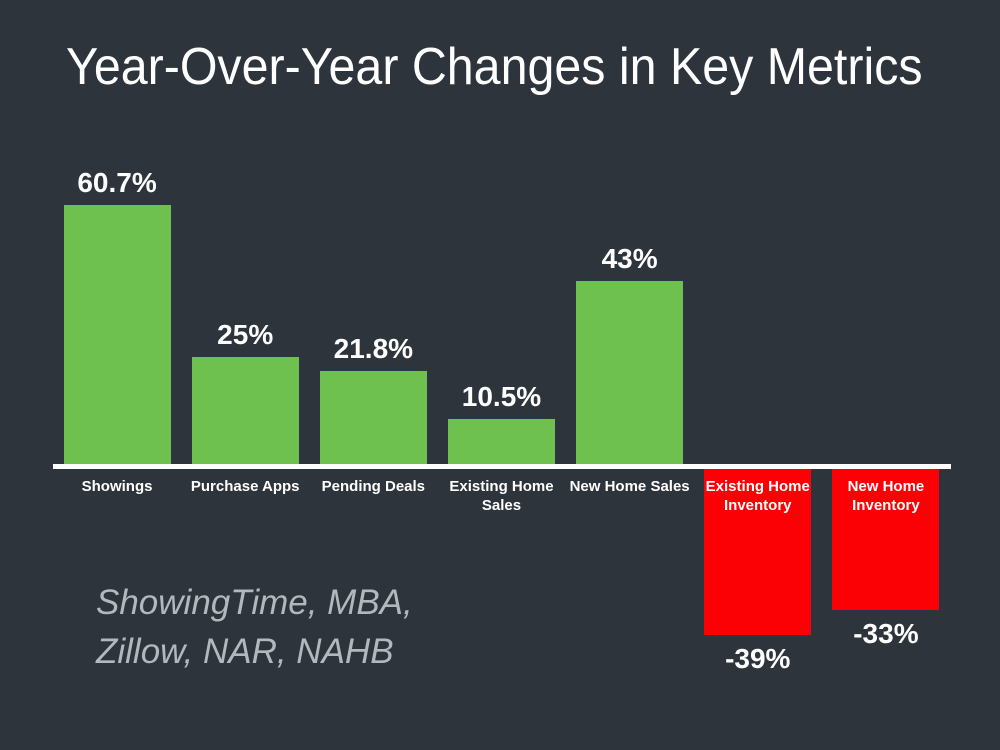 The height and width of the screenshot is (750, 1000). What do you see at coordinates (245, 486) in the screenshot?
I see `category-label-purchase-apps: Purchase Apps` at bounding box center [245, 486].